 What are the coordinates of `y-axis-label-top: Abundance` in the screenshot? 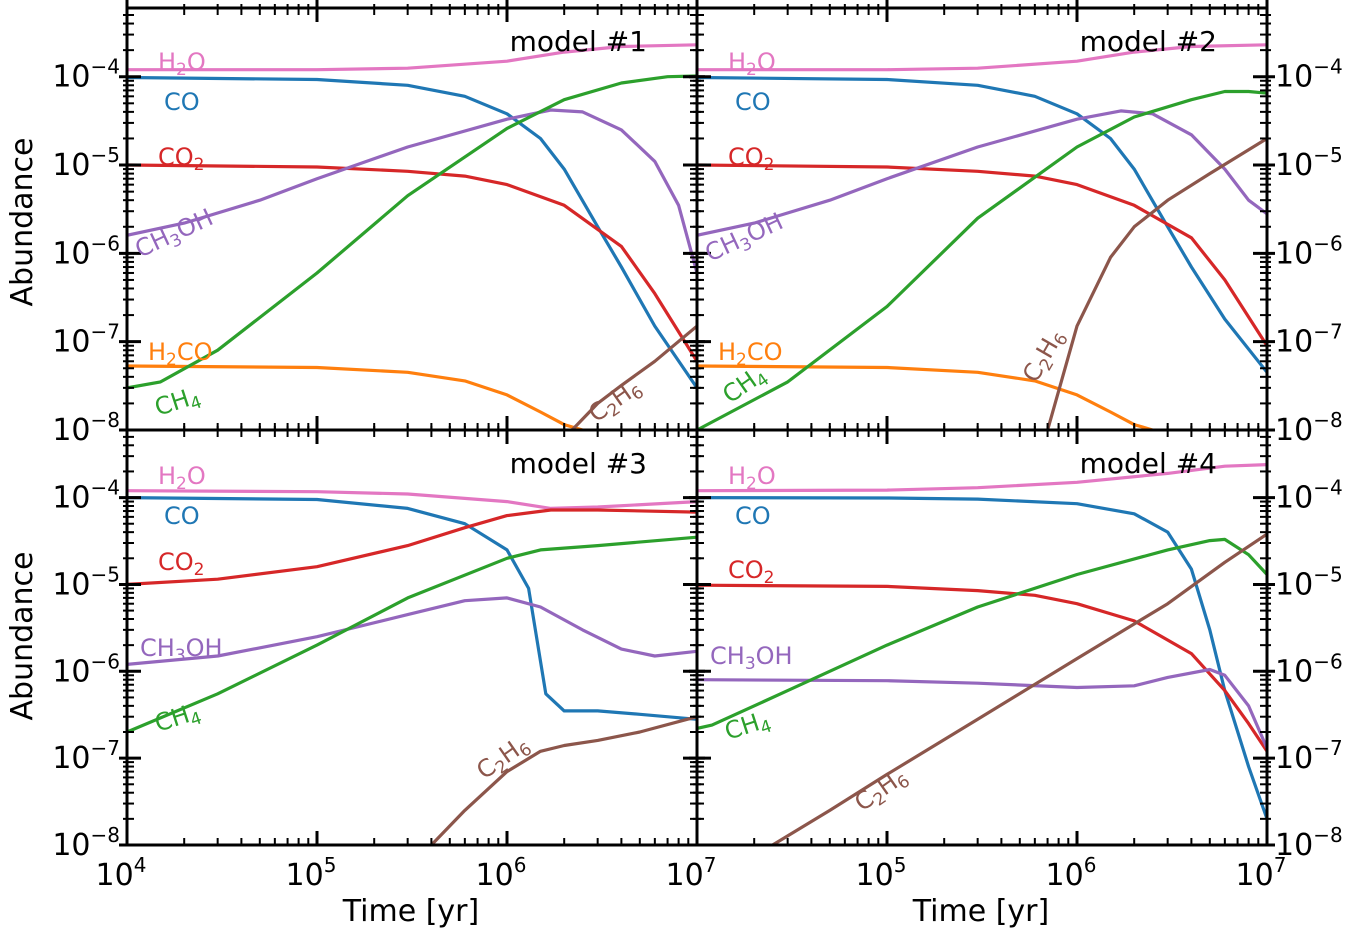 It's located at (22, 222).